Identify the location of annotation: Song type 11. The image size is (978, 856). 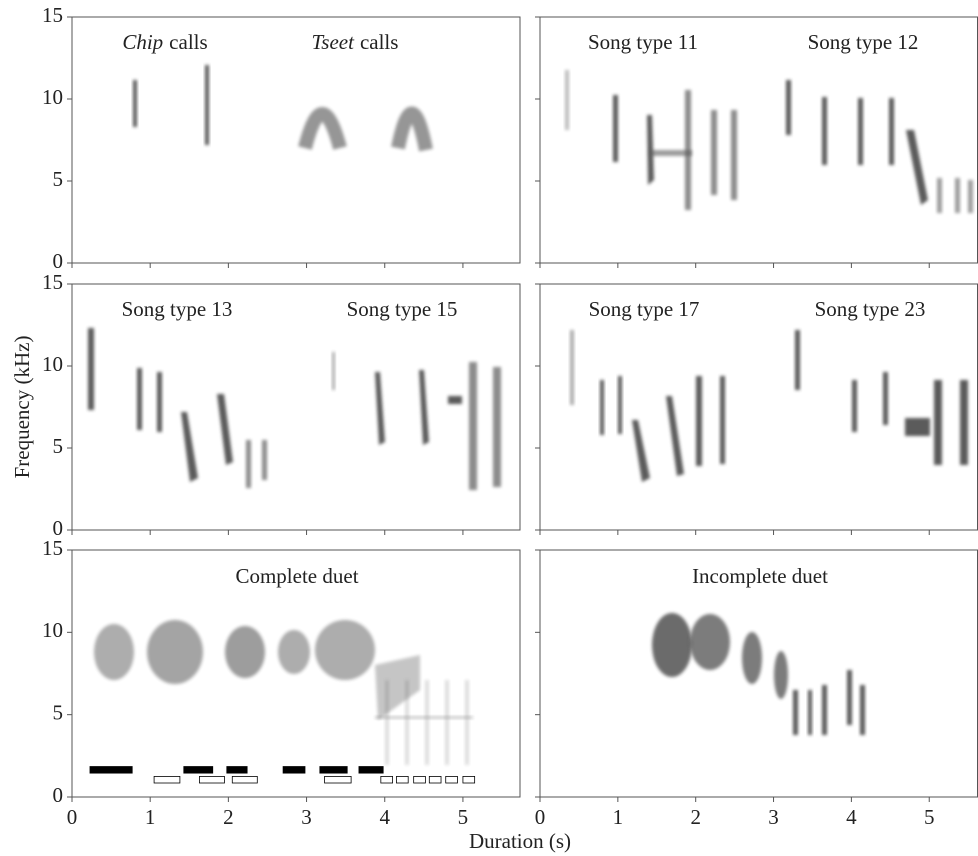
(643, 42).